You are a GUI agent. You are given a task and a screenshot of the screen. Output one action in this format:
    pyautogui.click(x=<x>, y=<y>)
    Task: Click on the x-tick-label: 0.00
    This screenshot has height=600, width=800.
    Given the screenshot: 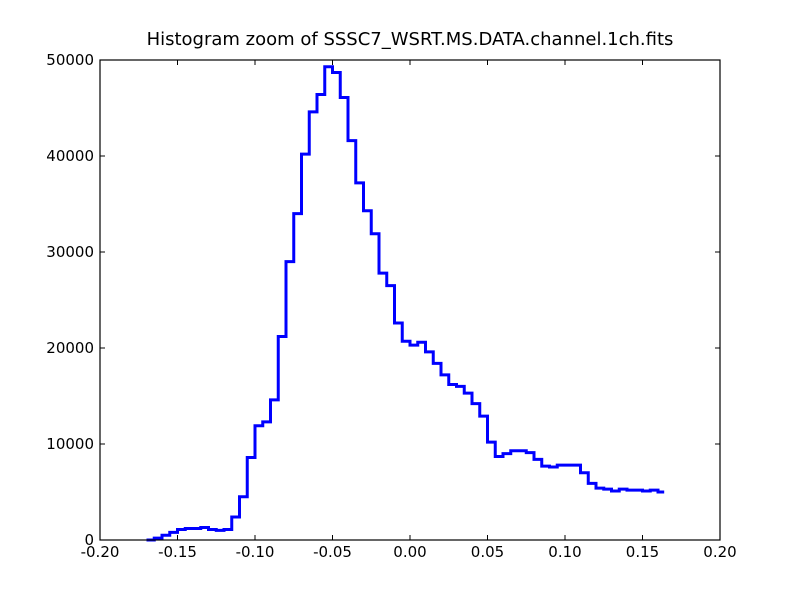 What is the action you would take?
    pyautogui.click(x=409, y=552)
    